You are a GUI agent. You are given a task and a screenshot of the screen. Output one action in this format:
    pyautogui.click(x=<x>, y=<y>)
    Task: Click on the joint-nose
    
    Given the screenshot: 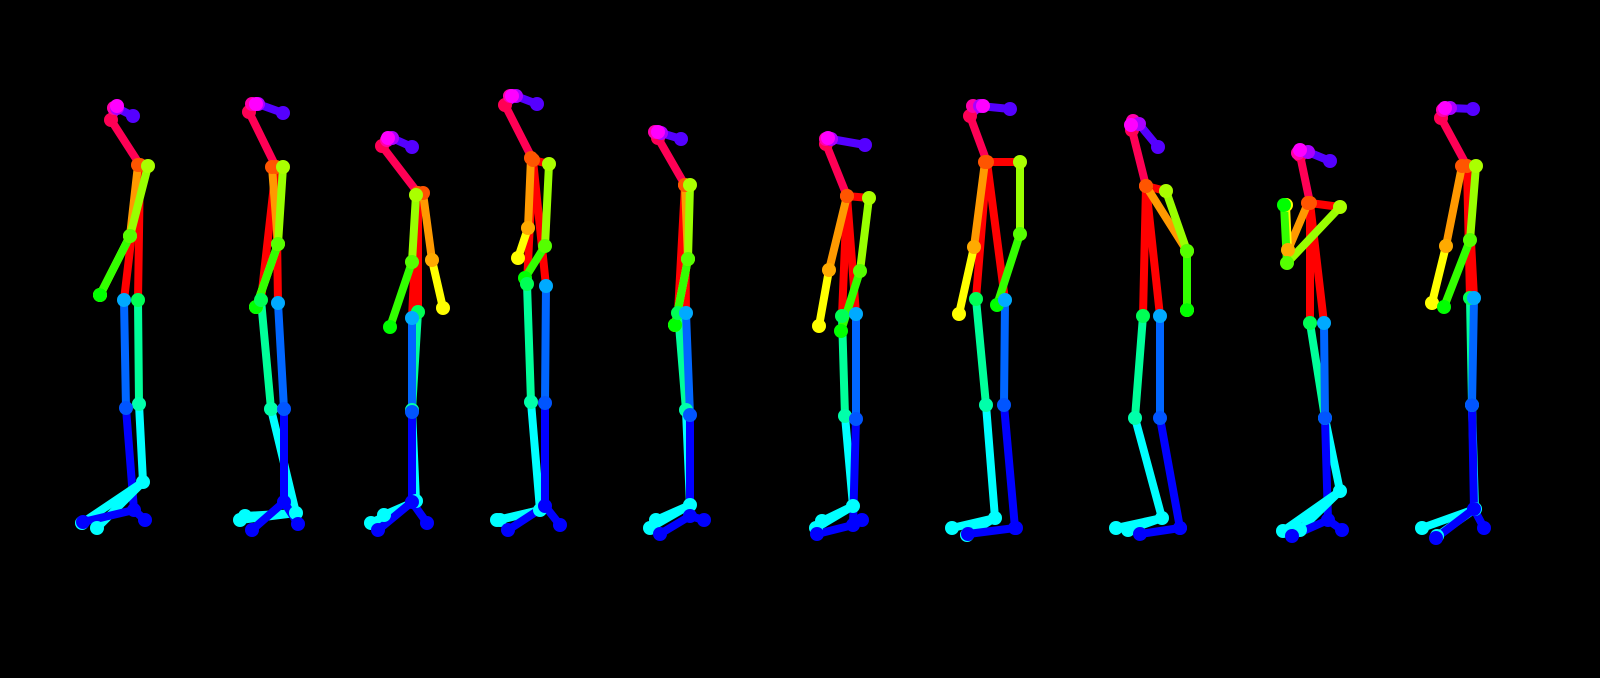 What is the action you would take?
    pyautogui.click(x=111, y=120)
    